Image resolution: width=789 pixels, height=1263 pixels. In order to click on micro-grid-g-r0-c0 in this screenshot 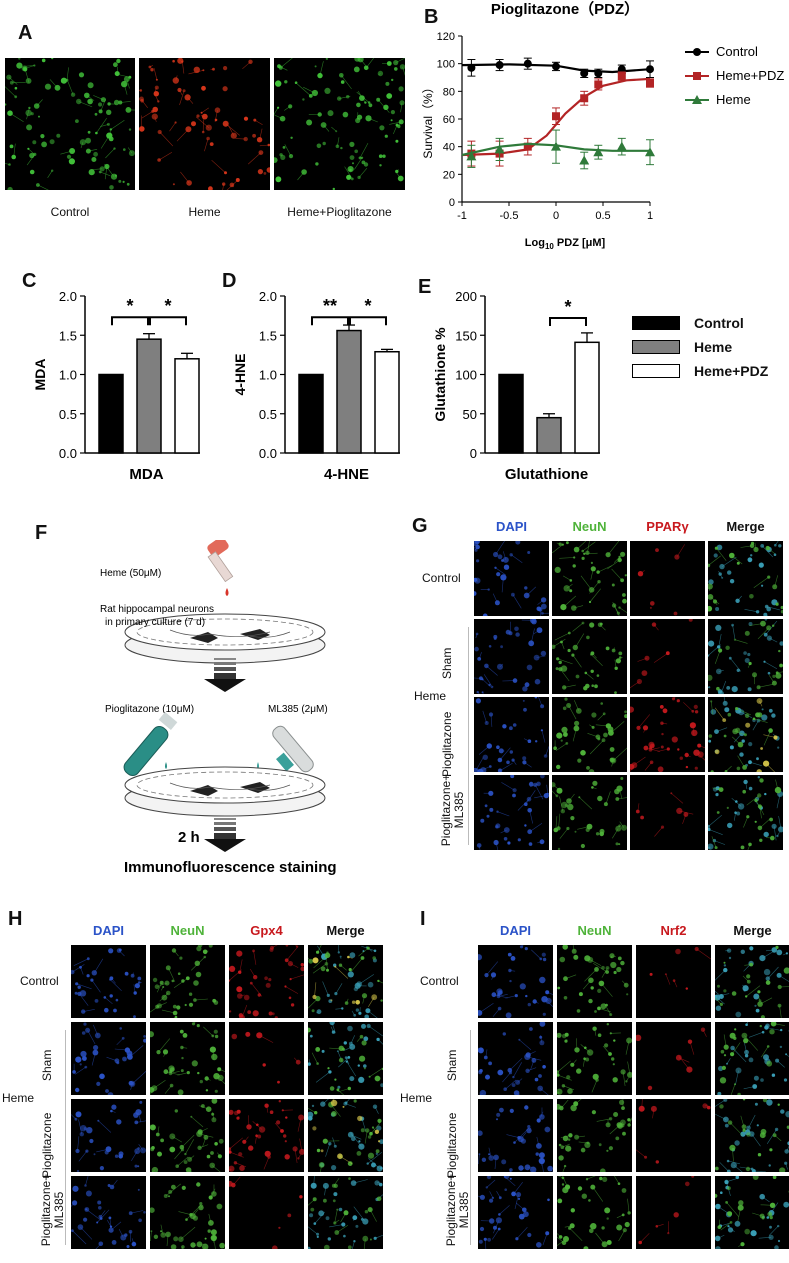, I will do `click(511, 578)`.